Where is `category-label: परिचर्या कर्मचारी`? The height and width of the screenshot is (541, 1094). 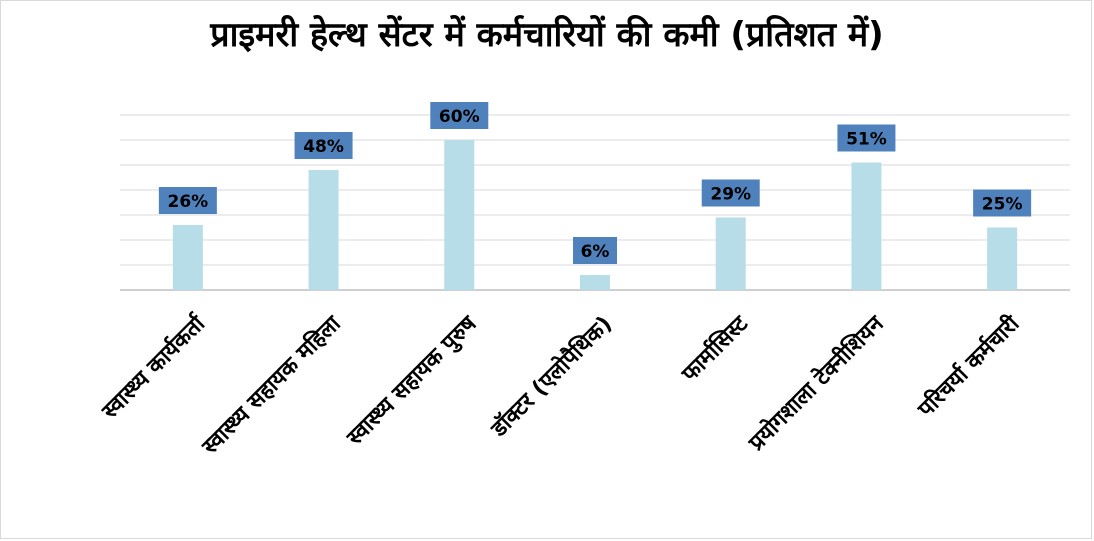 category-label: परिचर्या कर्मचारी is located at coordinates (968, 366).